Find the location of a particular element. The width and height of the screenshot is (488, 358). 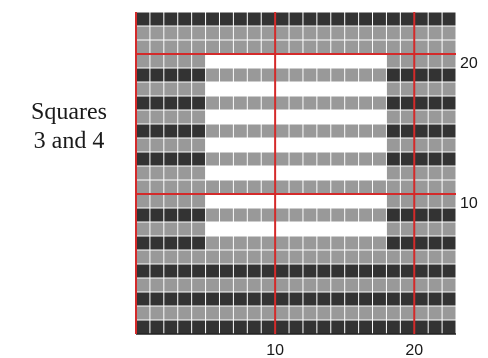

caption-line-1: Squares is located at coordinates (69, 112).